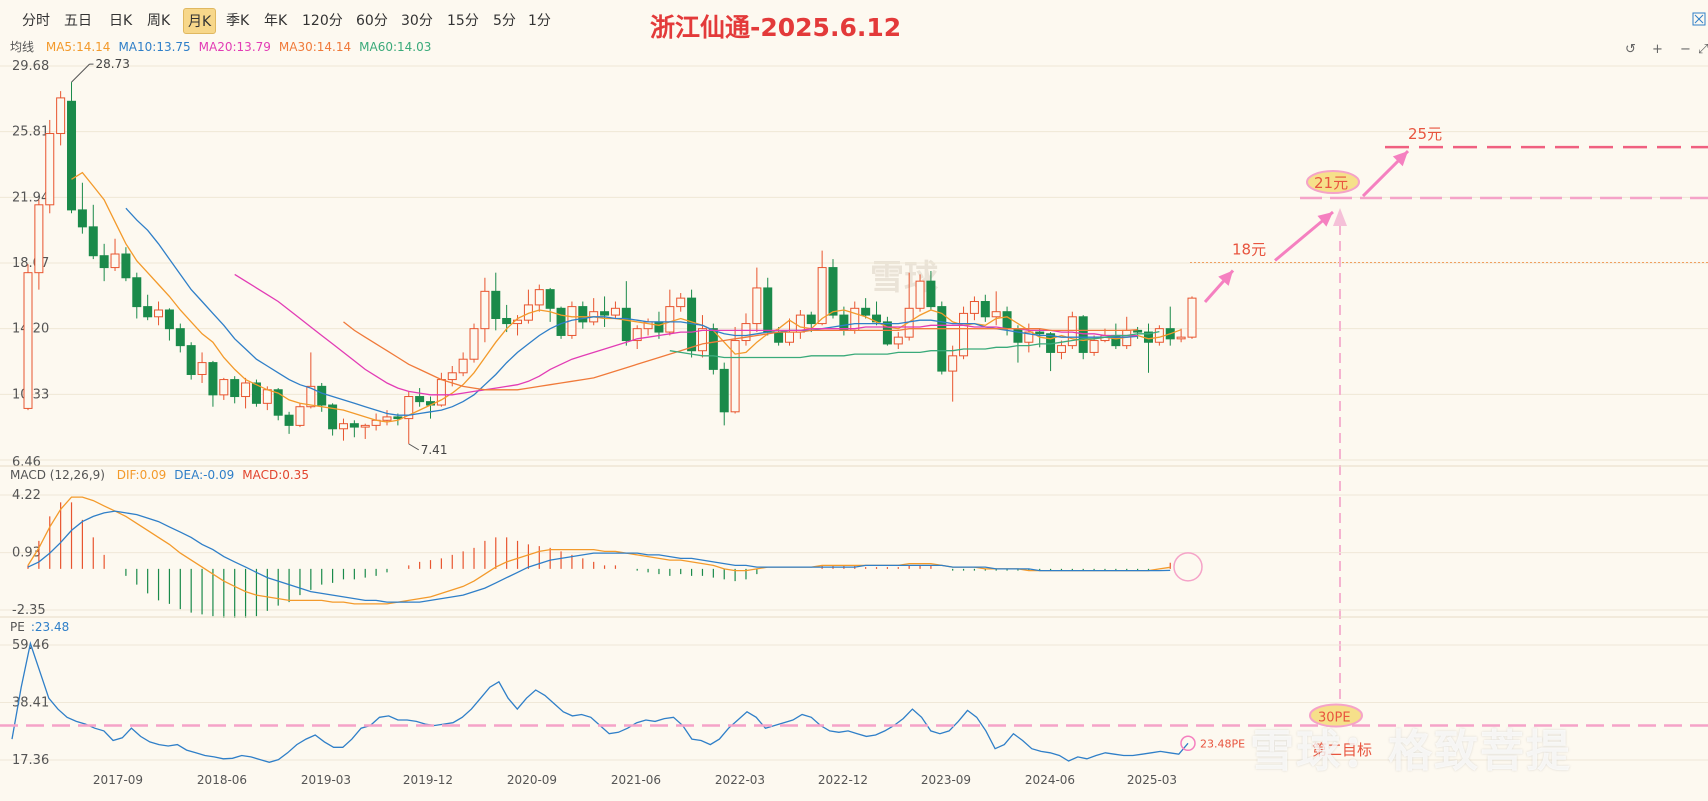 The image size is (1708, 801). I want to click on pe-current-label: 23.48PE, so click(1222, 743).